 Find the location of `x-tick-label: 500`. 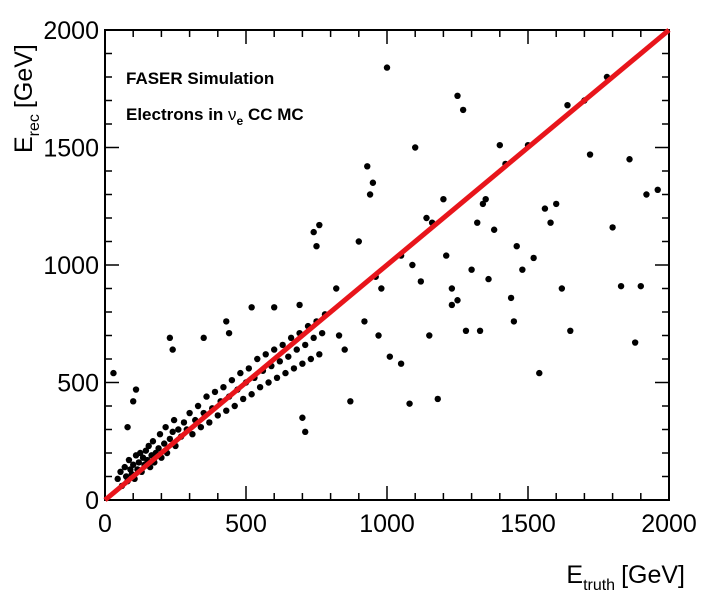

x-tick-label: 500 is located at coordinates (246, 524).